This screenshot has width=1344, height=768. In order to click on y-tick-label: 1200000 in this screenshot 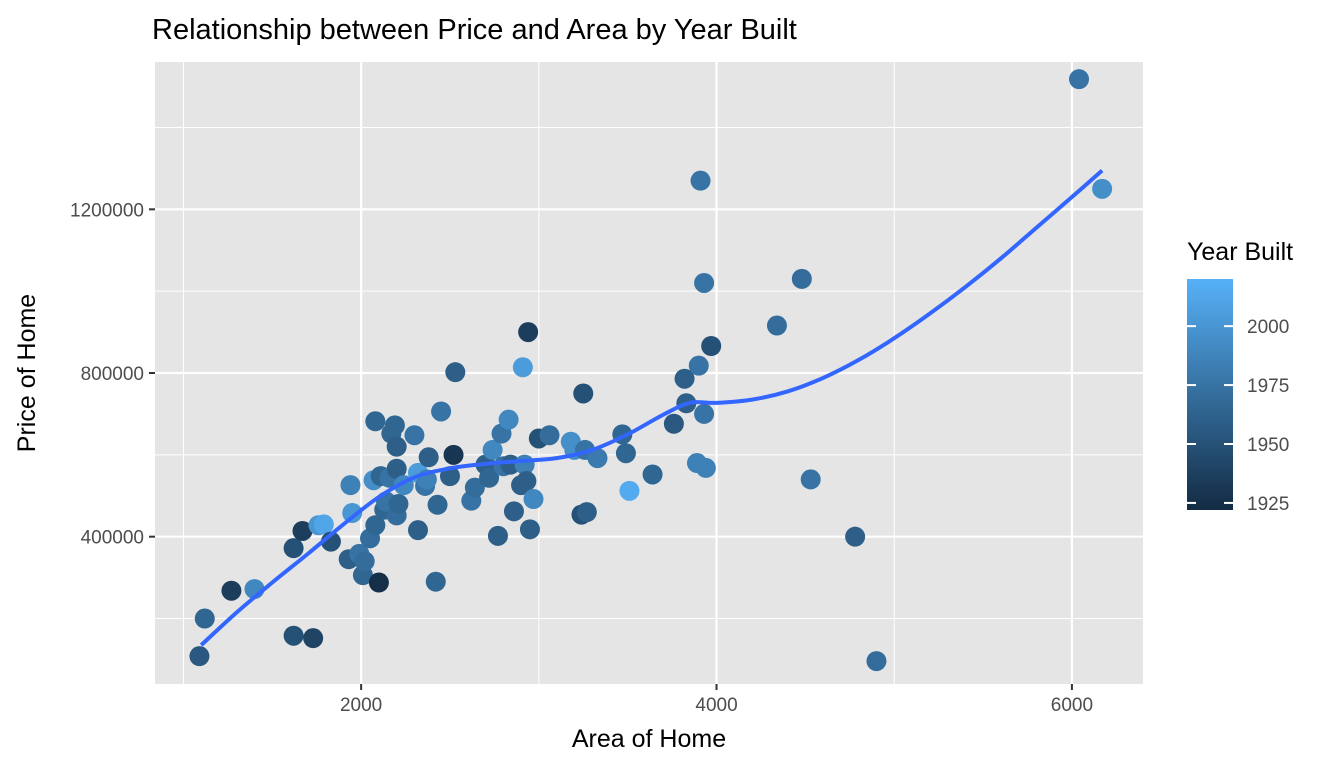, I will do `click(107, 210)`.